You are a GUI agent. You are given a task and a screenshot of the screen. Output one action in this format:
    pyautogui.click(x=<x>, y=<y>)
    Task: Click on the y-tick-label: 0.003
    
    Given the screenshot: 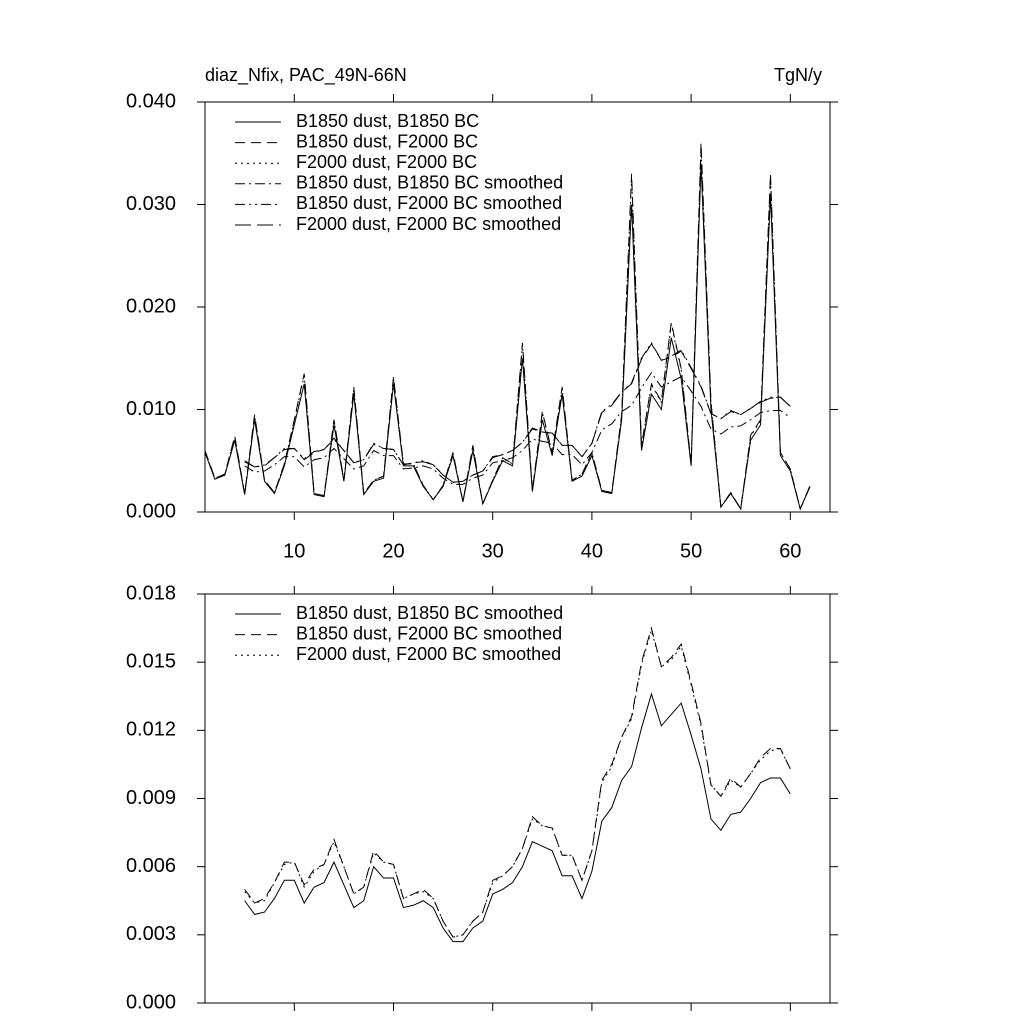 What is the action you would take?
    pyautogui.click(x=151, y=934)
    